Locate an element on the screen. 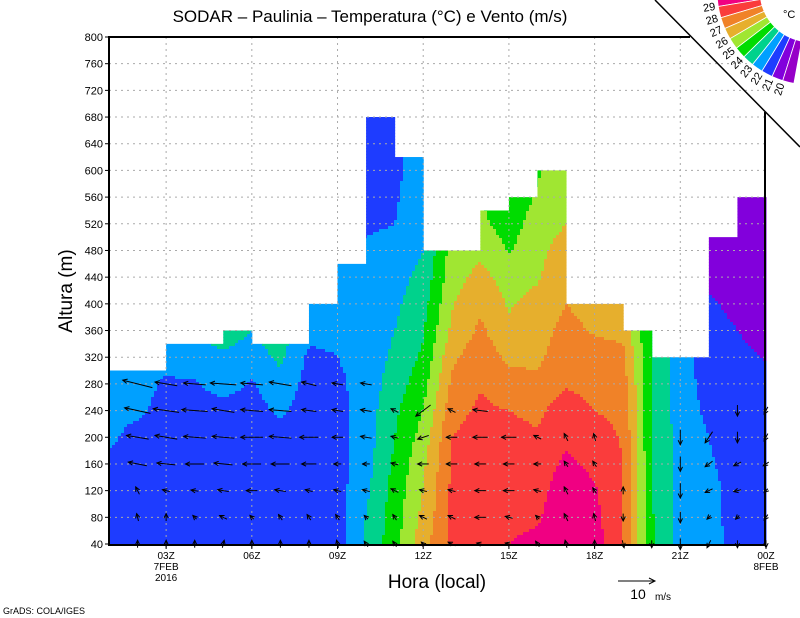  y-tick-label: 640 is located at coordinates (94, 145).